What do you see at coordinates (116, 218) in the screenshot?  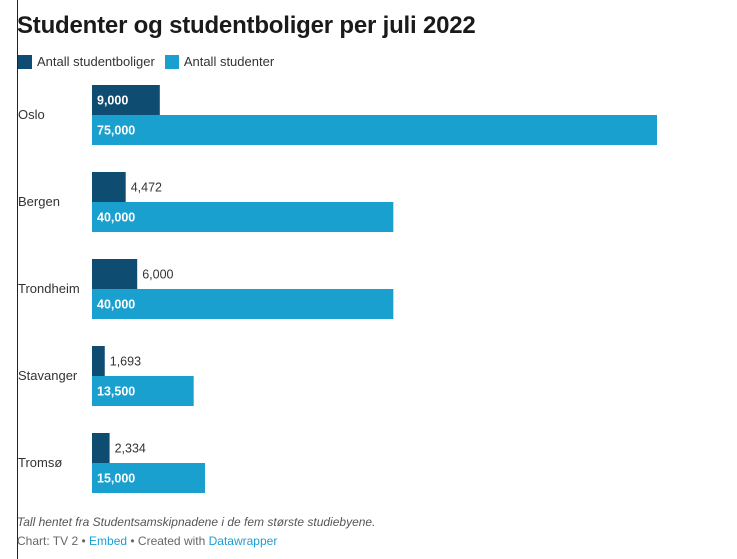 I see `value-label-bergen-studenter: 40,000` at bounding box center [116, 218].